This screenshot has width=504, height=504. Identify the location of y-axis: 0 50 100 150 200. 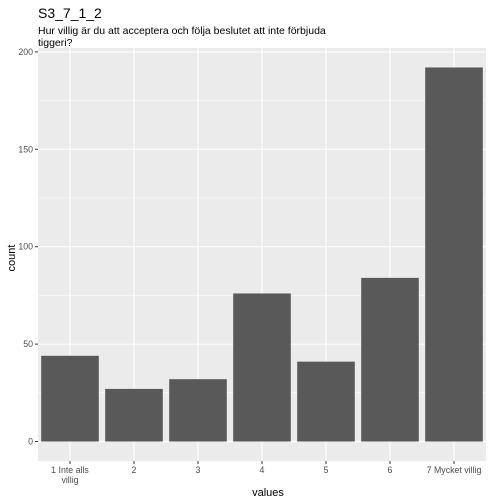
(28, 247).